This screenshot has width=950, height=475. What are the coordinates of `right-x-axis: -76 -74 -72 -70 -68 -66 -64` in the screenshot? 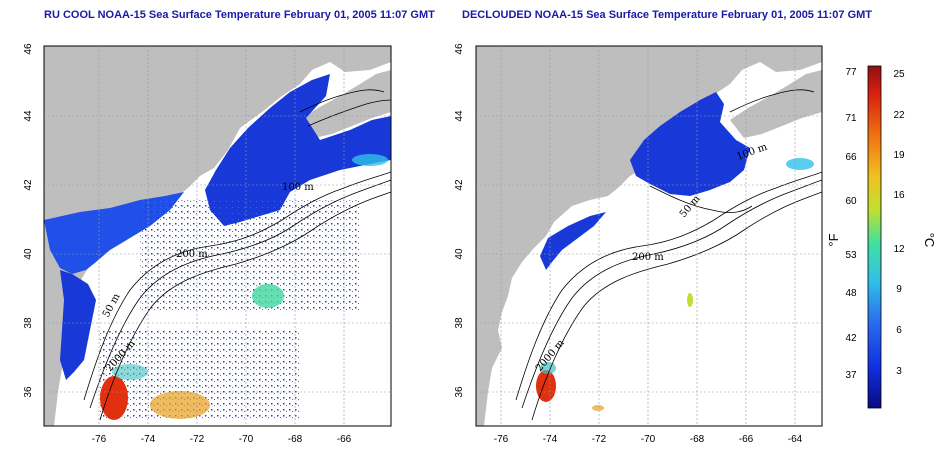 It's located at (648, 439).